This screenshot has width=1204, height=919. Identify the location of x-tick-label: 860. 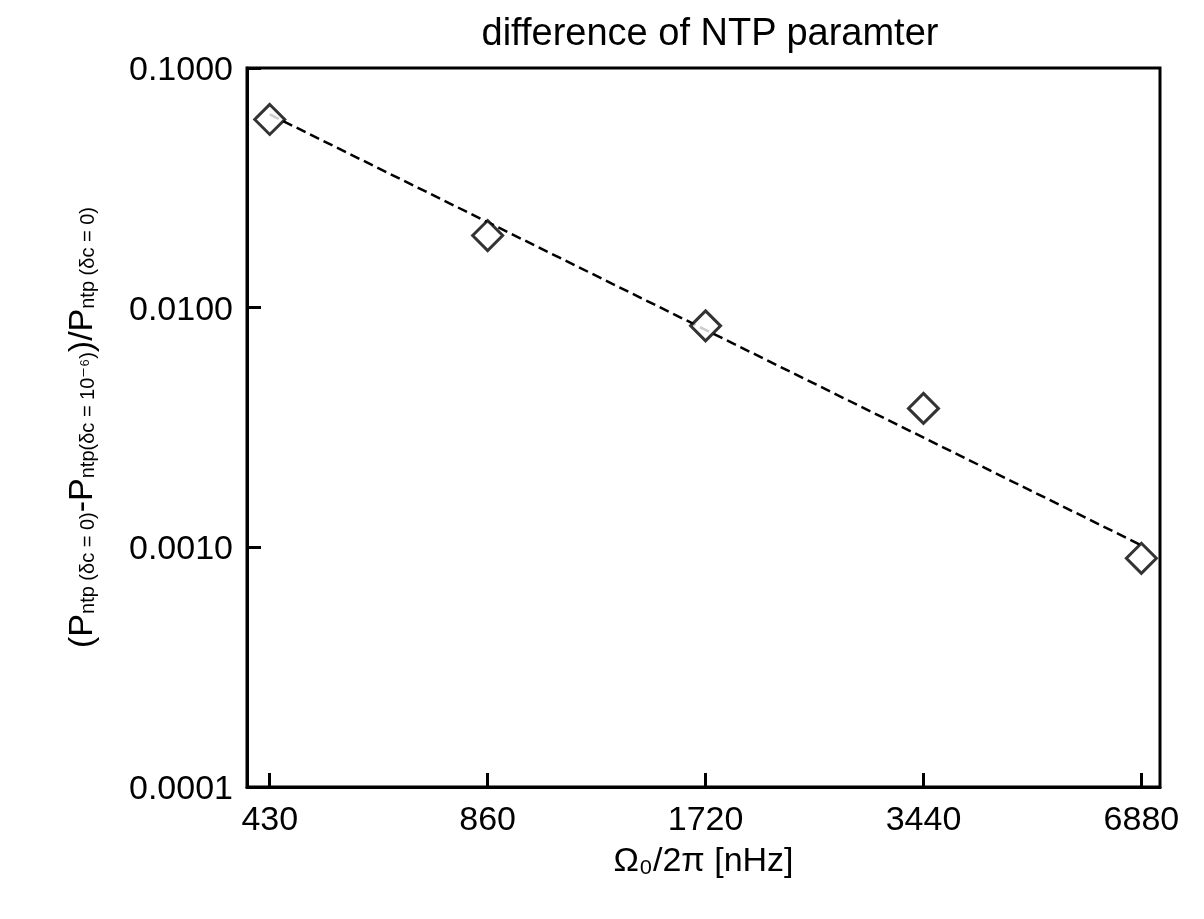
(488, 818).